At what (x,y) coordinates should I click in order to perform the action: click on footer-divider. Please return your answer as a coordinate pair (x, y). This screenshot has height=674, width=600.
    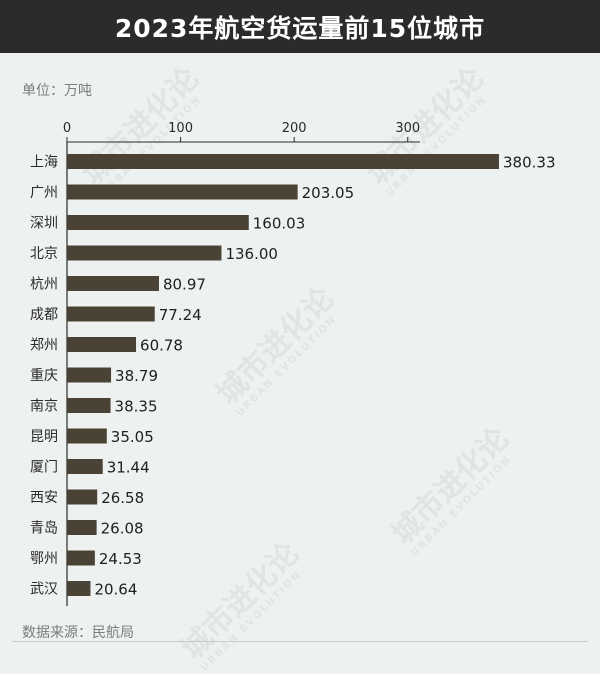
    Looking at the image, I should click on (300, 641).